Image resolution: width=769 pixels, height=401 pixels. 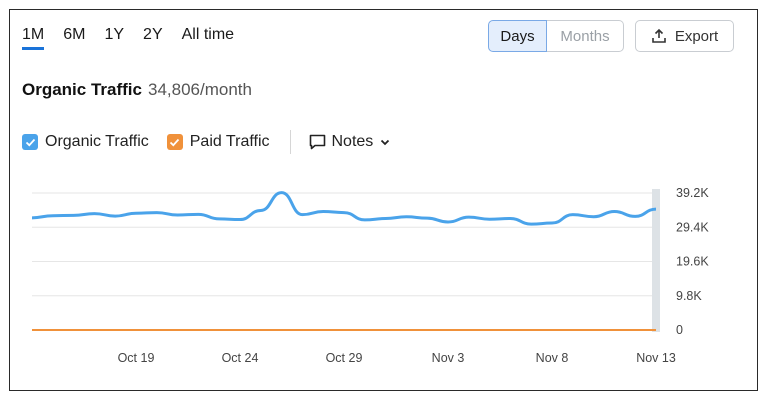 What do you see at coordinates (97, 141) in the screenshot?
I see `organic-label: Organic Traffic` at bounding box center [97, 141].